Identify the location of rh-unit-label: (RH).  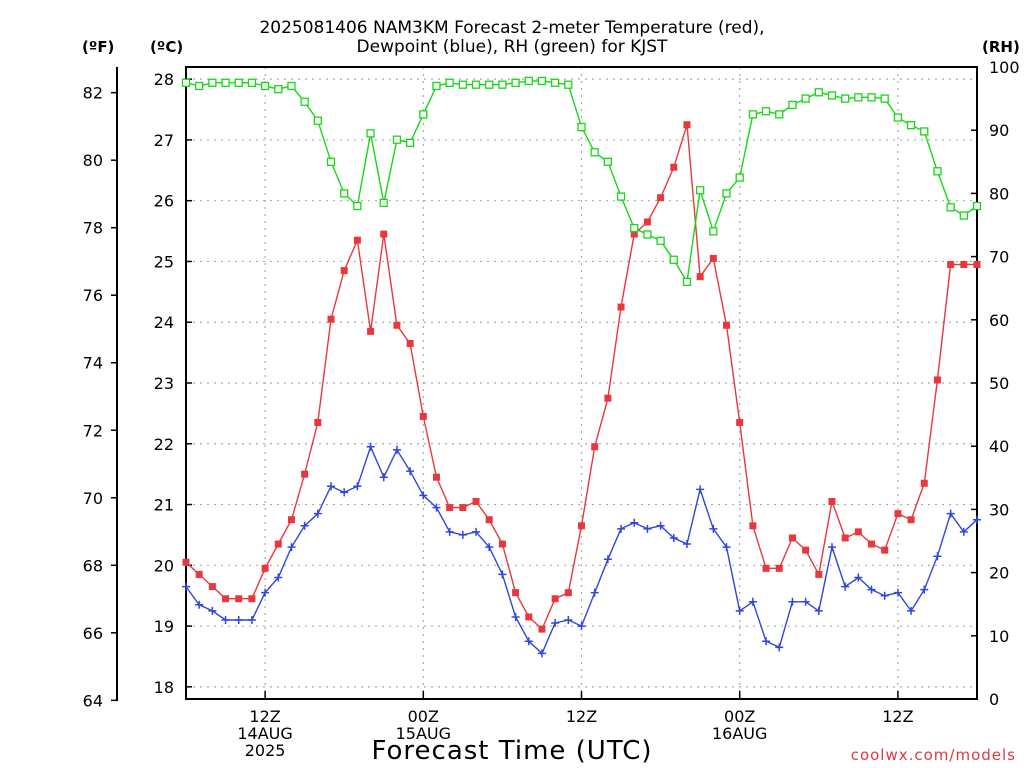
(1001, 47).